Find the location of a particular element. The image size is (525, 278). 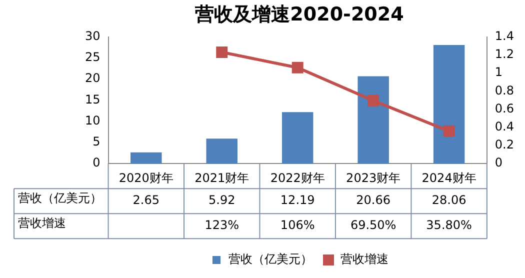

x-tick-label: 2023财年 is located at coordinates (373, 177).